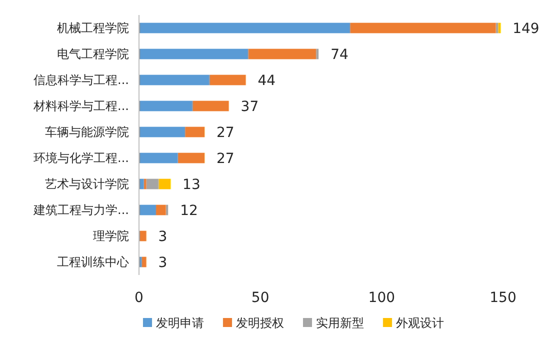  What do you see at coordinates (260, 323) in the screenshot?
I see `legend-label: 发明授权` at bounding box center [260, 323].